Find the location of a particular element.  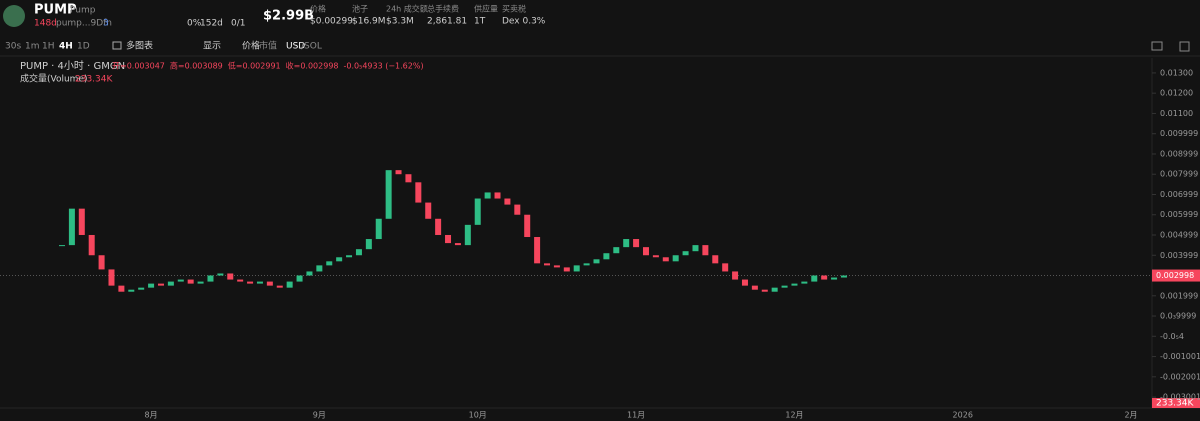

y-tick-label: 0.006999 is located at coordinates (1179, 194).